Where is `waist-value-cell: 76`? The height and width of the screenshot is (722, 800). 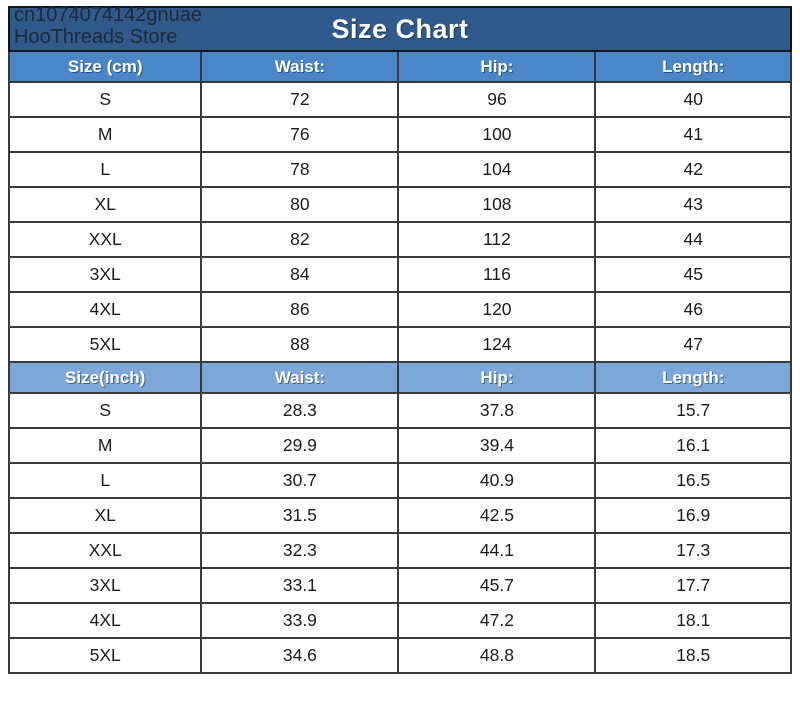 waist-value-cell: 76 is located at coordinates (300, 134).